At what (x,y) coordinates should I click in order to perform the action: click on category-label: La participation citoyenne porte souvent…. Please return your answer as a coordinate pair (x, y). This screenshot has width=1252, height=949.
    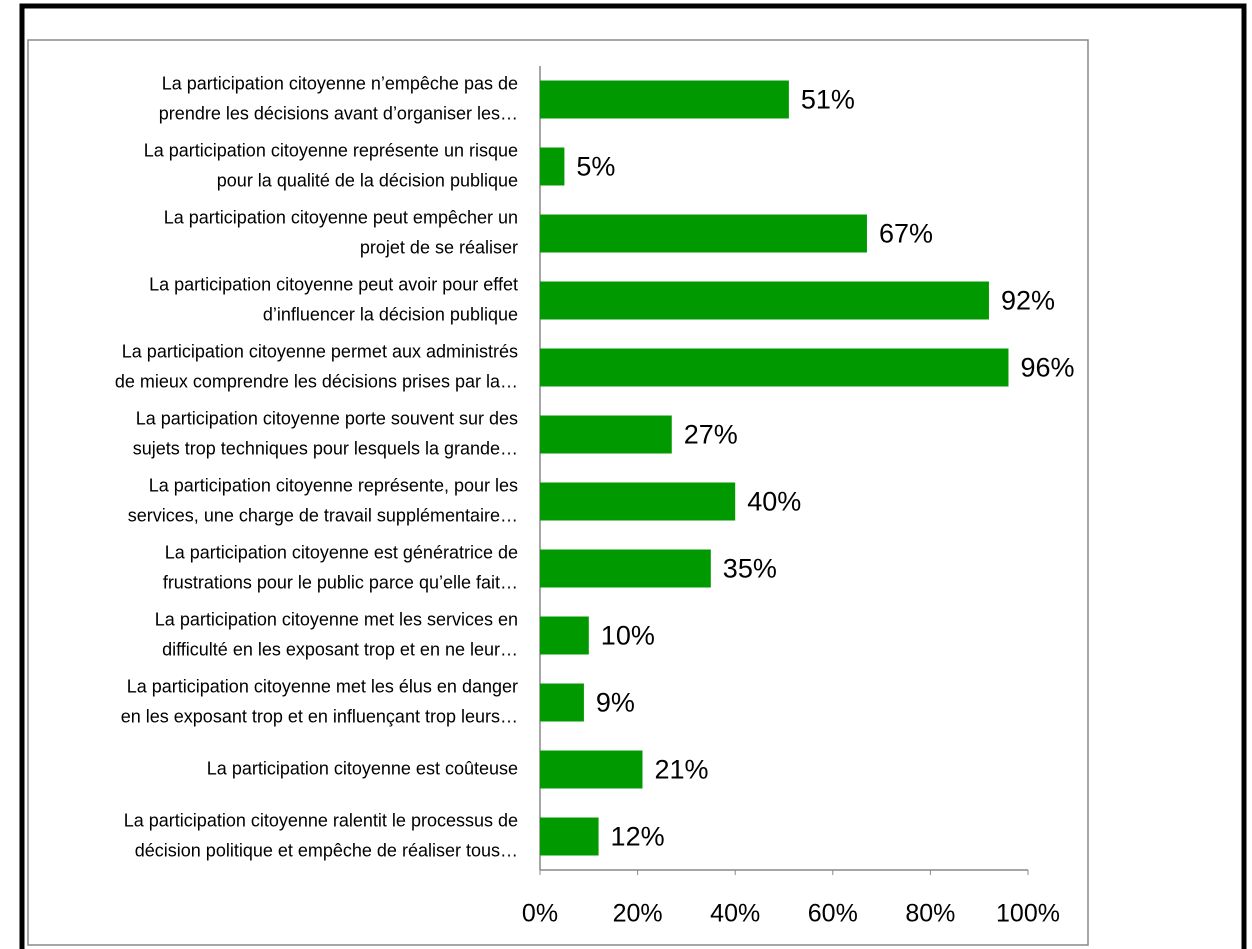
    Looking at the image, I should click on (327, 418).